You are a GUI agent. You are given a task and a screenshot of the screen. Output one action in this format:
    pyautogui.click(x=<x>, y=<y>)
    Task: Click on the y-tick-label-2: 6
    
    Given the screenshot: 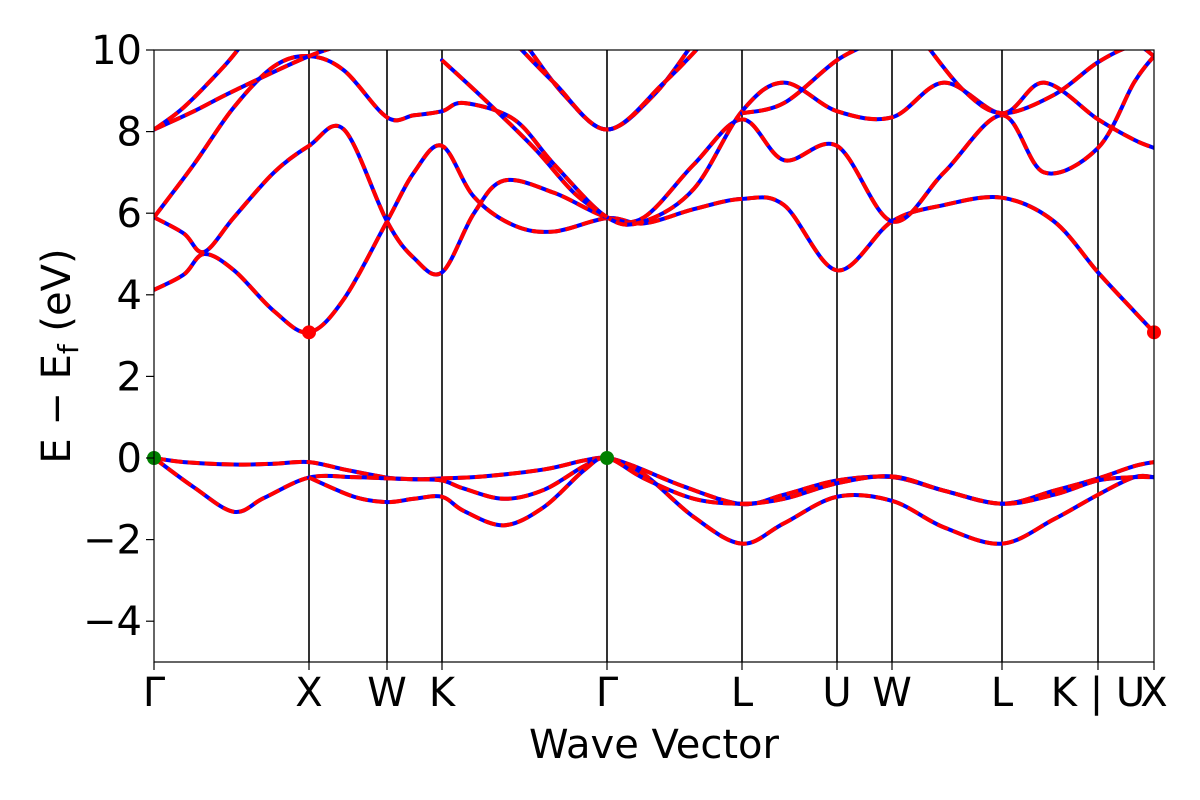 What is the action you would take?
    pyautogui.click(x=129, y=214)
    